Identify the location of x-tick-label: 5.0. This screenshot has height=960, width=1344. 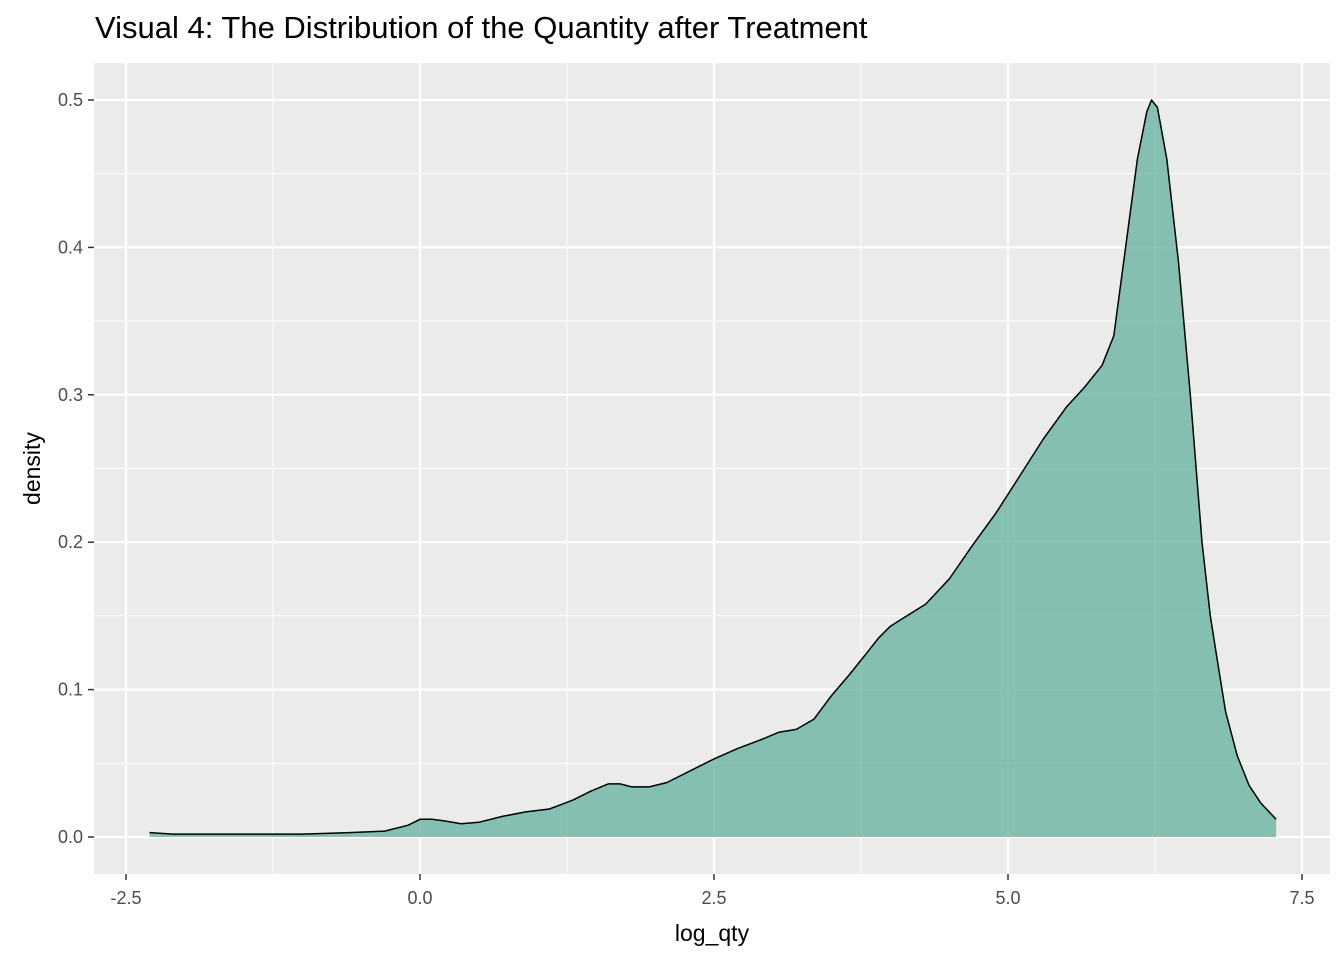
(1007, 898).